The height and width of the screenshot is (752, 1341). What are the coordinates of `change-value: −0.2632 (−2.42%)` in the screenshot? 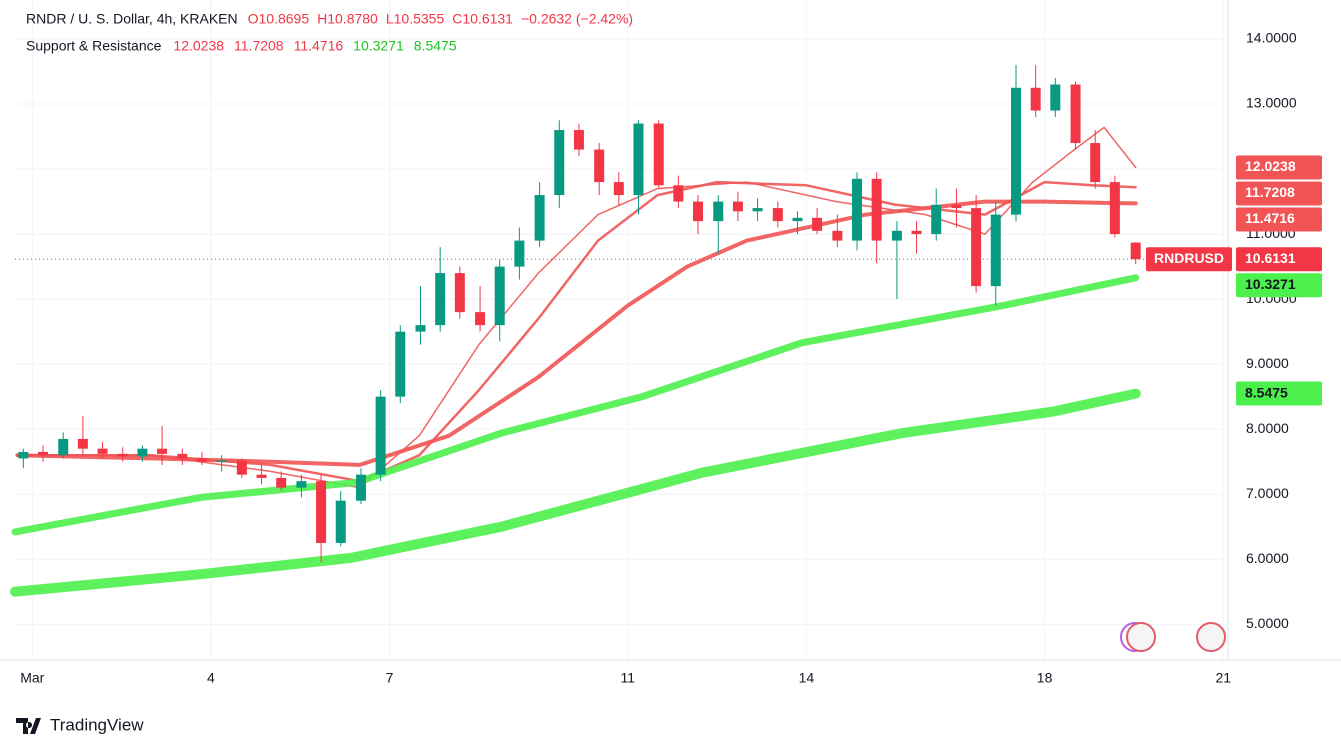 It's located at (577, 19).